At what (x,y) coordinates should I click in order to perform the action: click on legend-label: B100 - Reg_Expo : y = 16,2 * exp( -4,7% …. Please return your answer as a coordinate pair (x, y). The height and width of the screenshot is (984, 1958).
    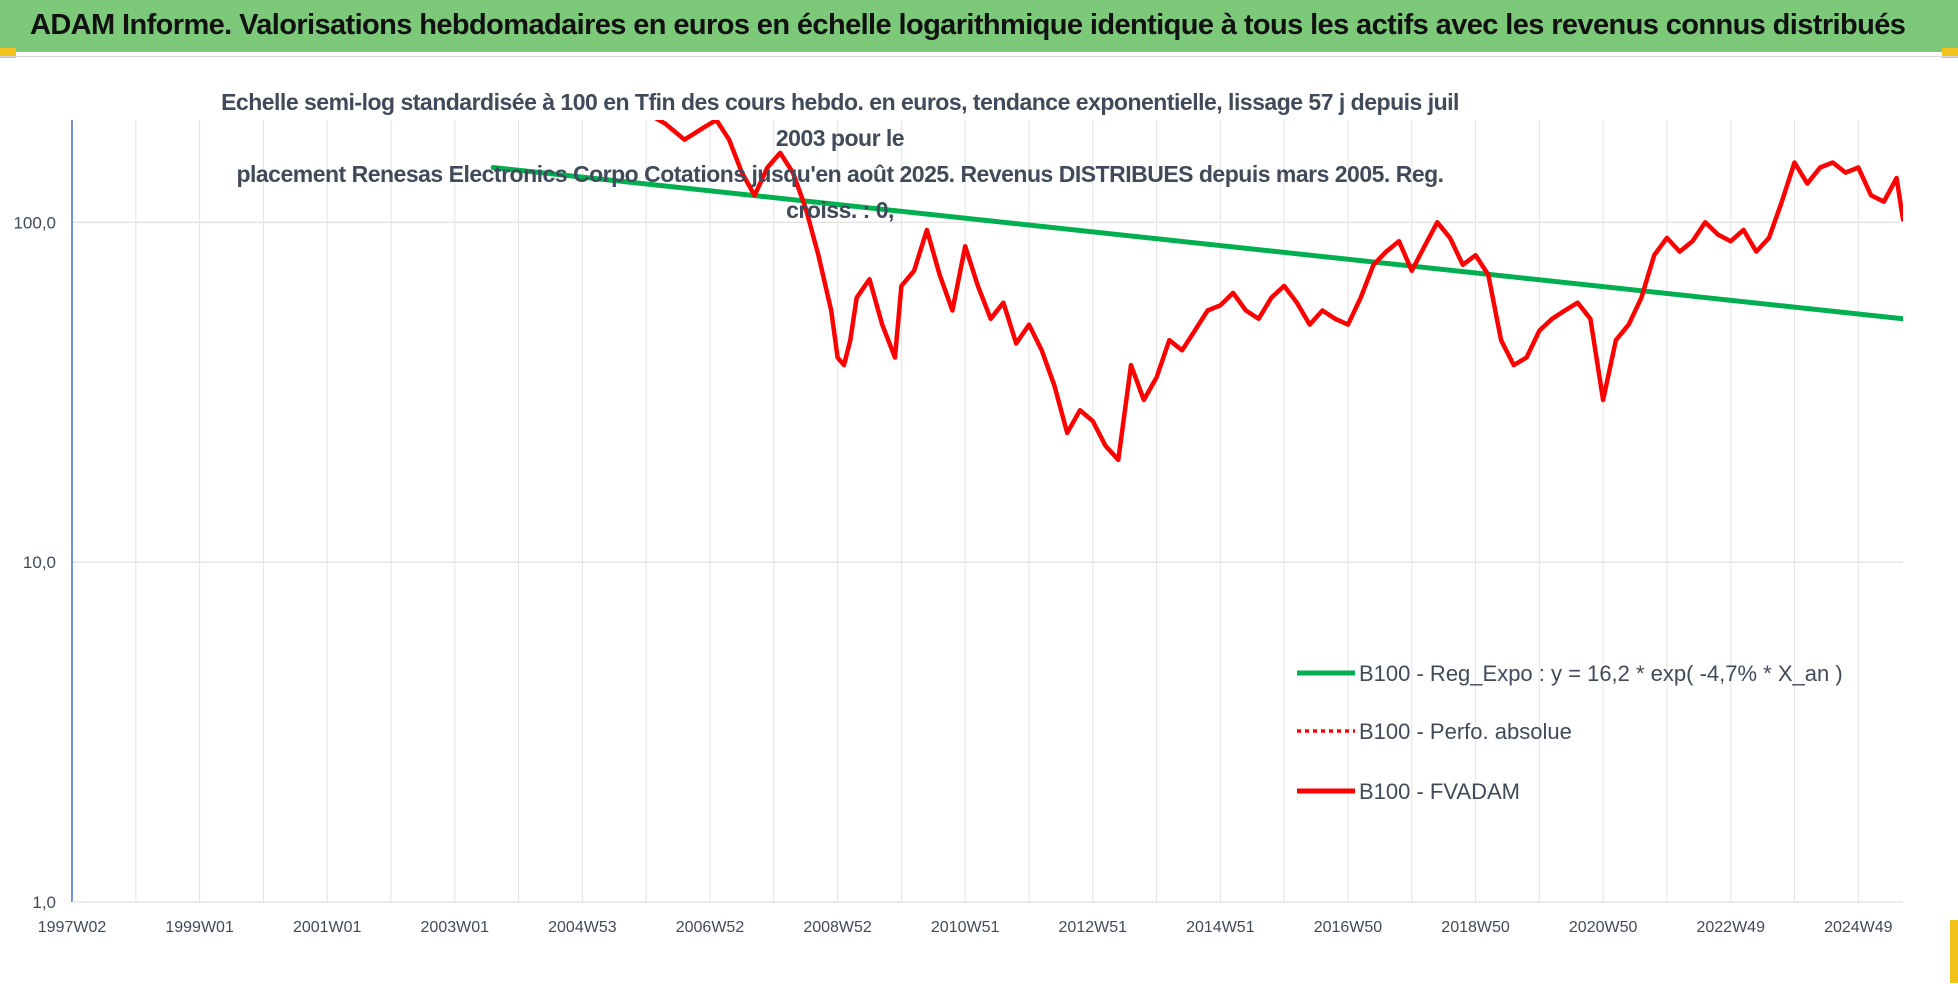
    Looking at the image, I should click on (1601, 673).